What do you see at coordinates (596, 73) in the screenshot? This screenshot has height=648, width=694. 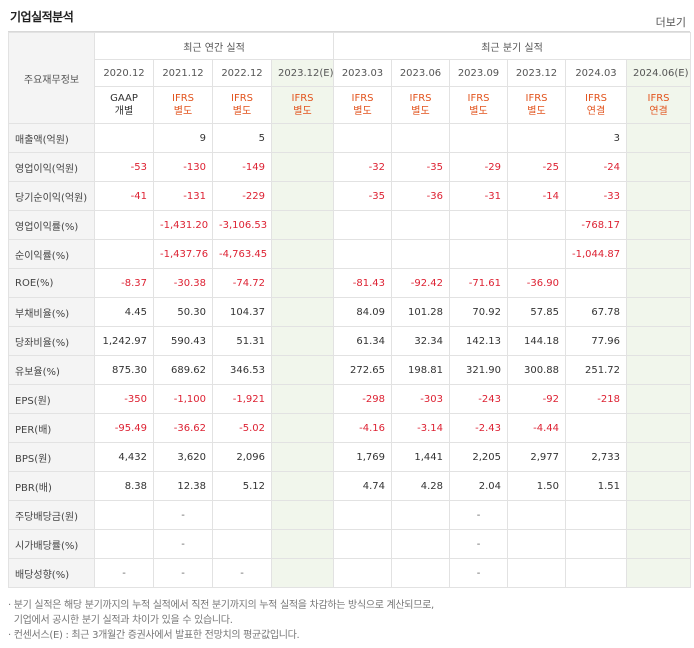 I see `period-header: 2024.03` at bounding box center [596, 73].